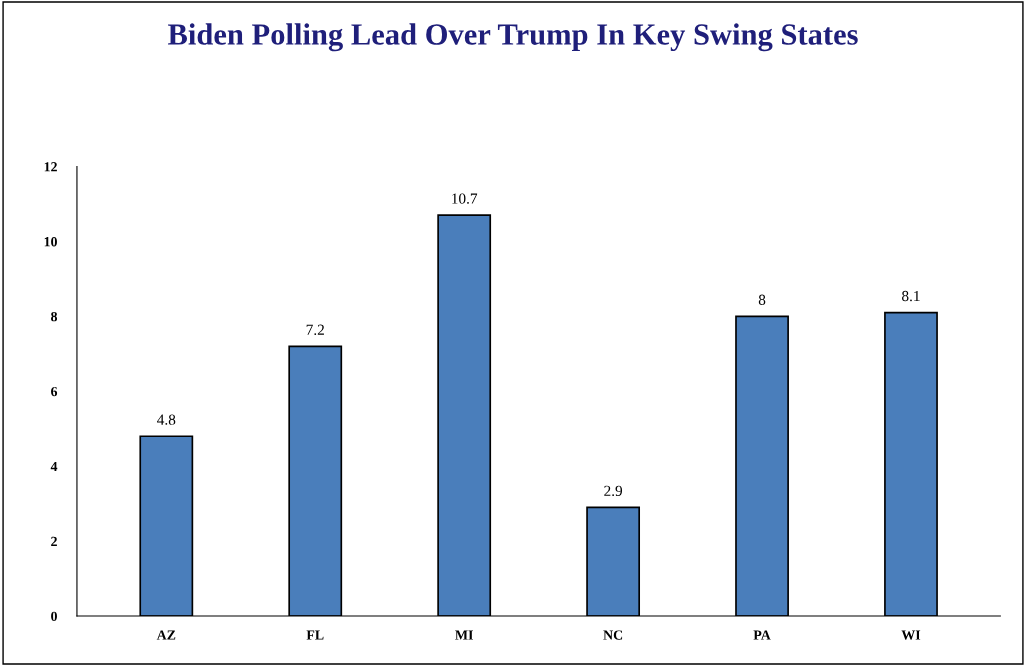 The image size is (1026, 666). I want to click on y-tick-label: 2, so click(54, 541).